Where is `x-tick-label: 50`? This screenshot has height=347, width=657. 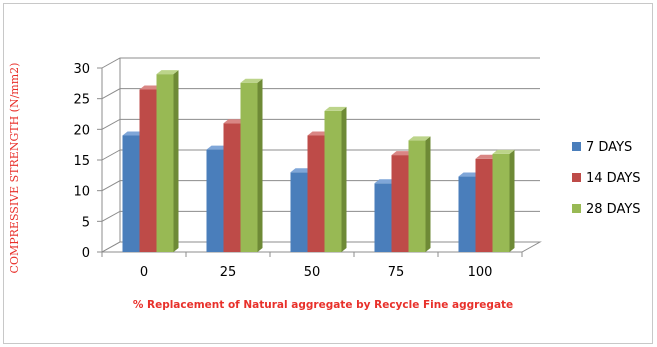
x-tick-label: 50 is located at coordinates (312, 272).